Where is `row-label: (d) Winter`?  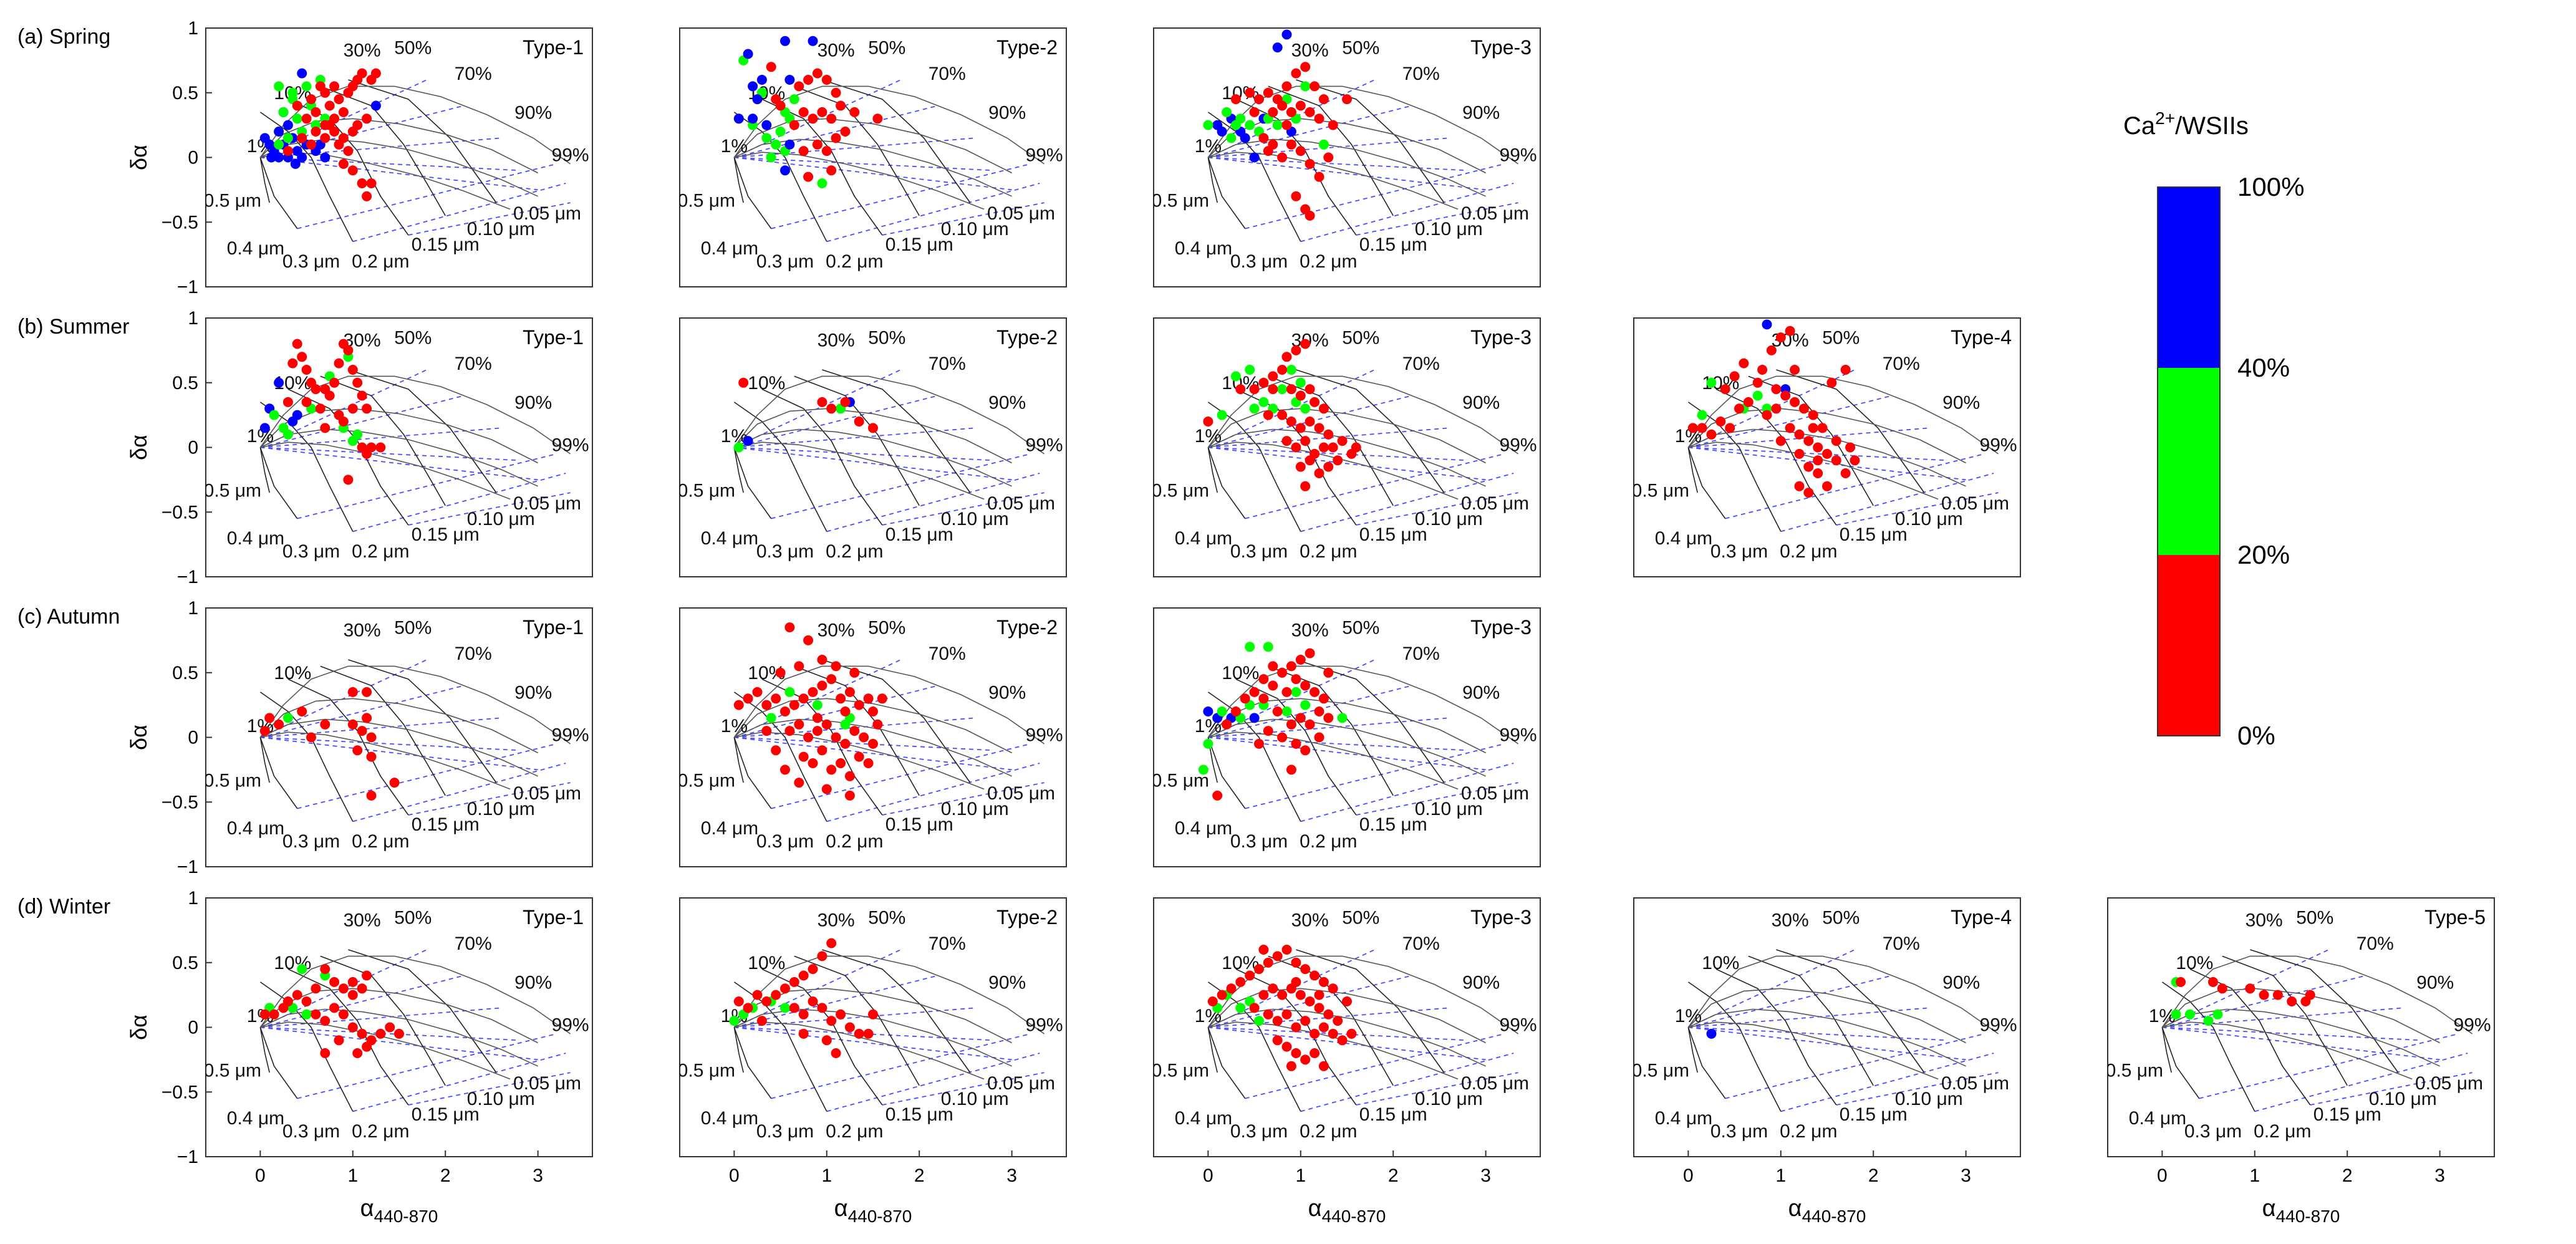
row-label: (d) Winter is located at coordinates (63, 907).